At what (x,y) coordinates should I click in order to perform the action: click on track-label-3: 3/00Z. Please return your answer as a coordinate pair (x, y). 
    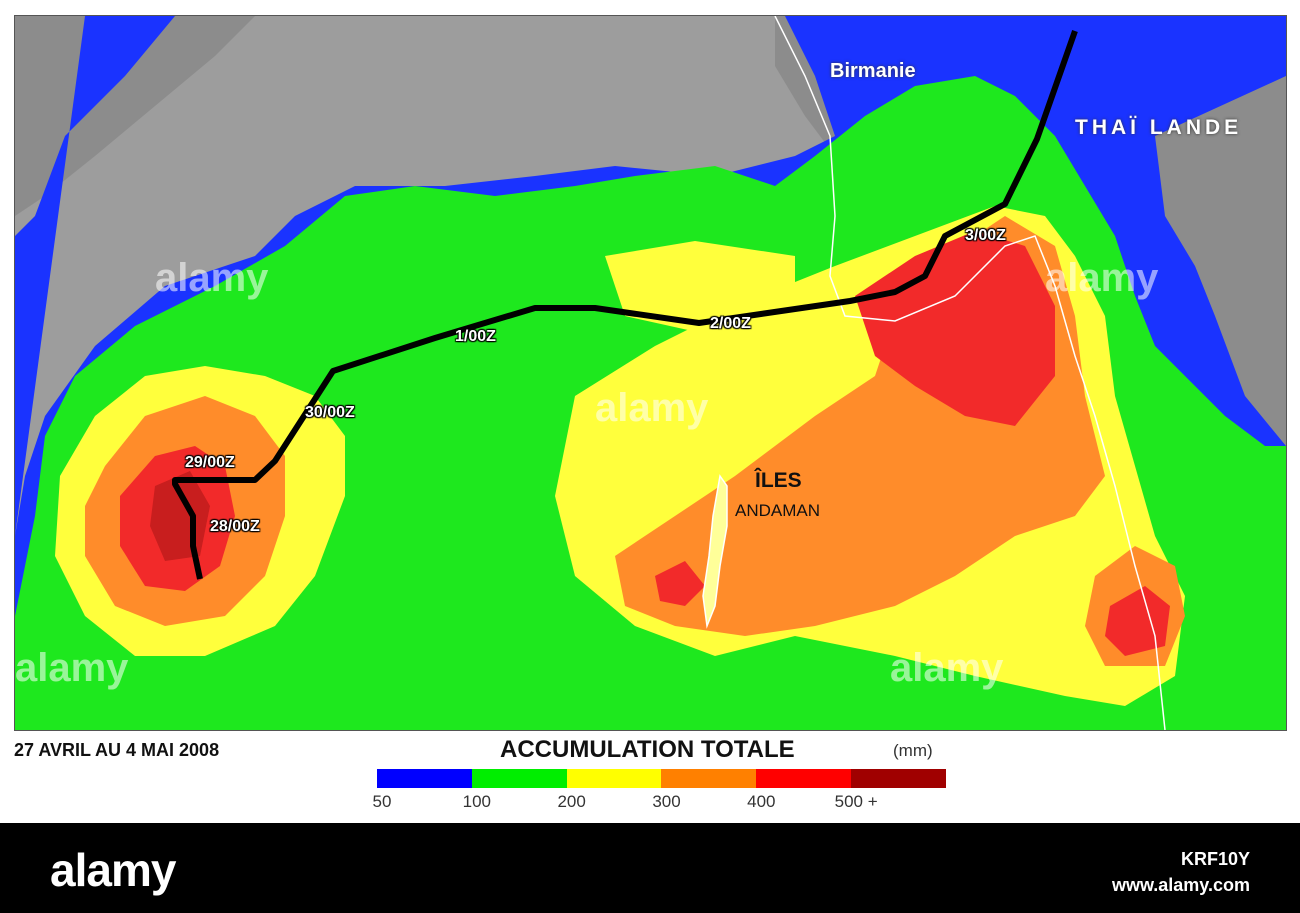
    Looking at the image, I should click on (985, 235).